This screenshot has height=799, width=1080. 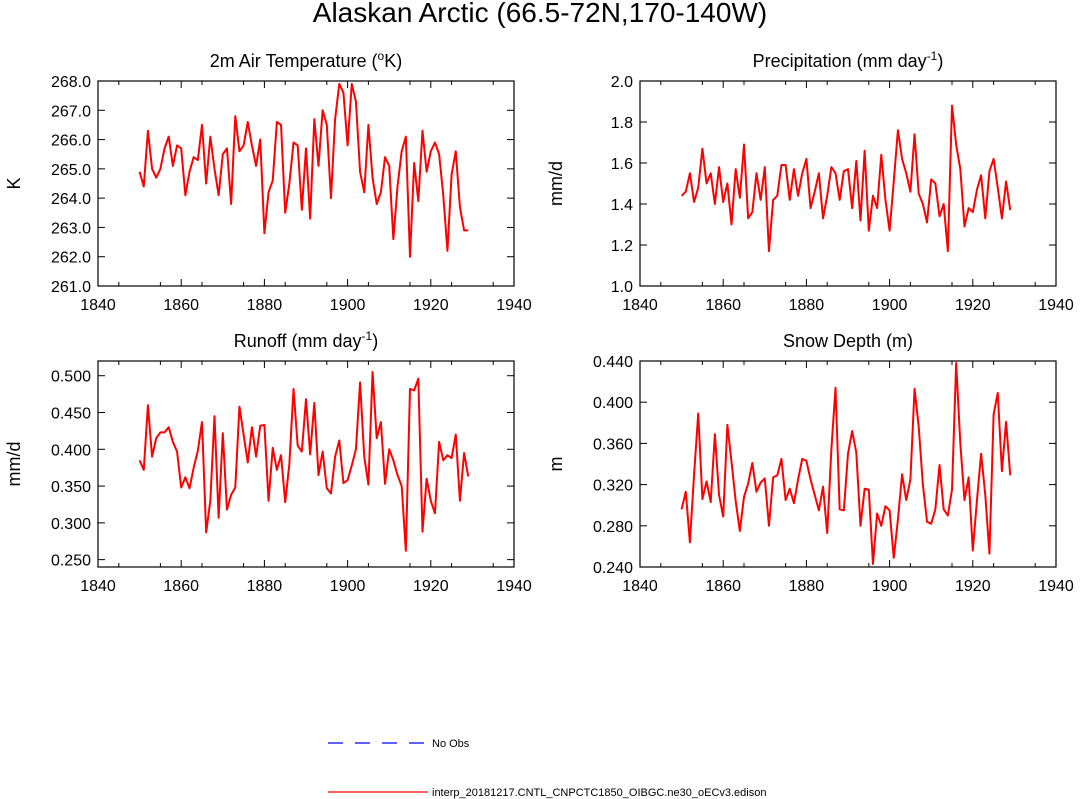 I want to click on y-tick-label: 1.6, so click(x=622, y=164).